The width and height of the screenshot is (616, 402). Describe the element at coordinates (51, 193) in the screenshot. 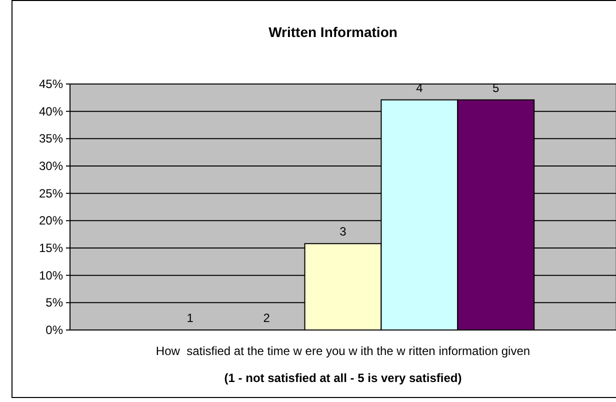

I see `y-tick-label: 25%` at that location.